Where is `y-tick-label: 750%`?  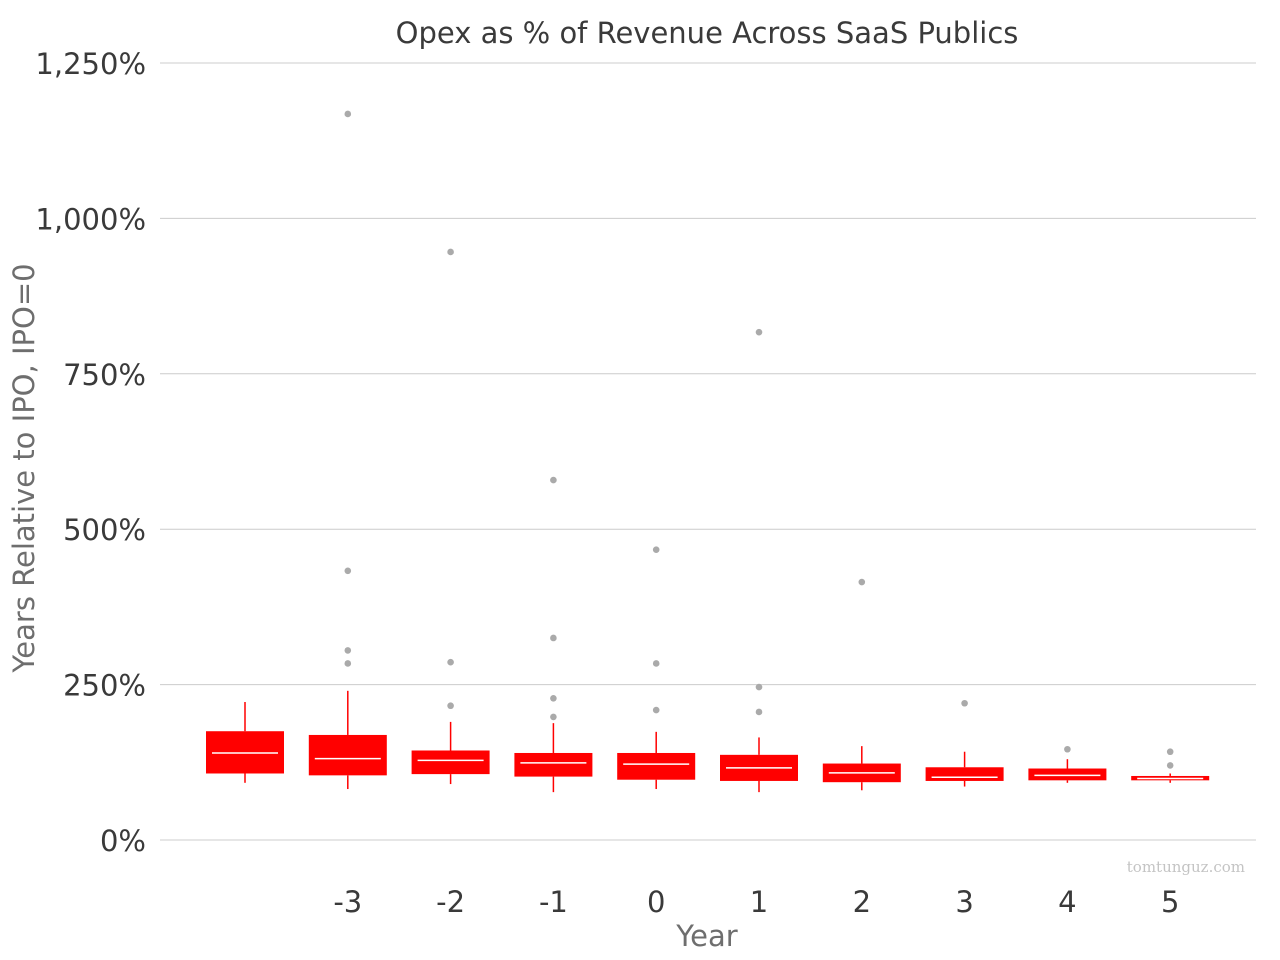
y-tick-label: 750% is located at coordinates (104, 375).